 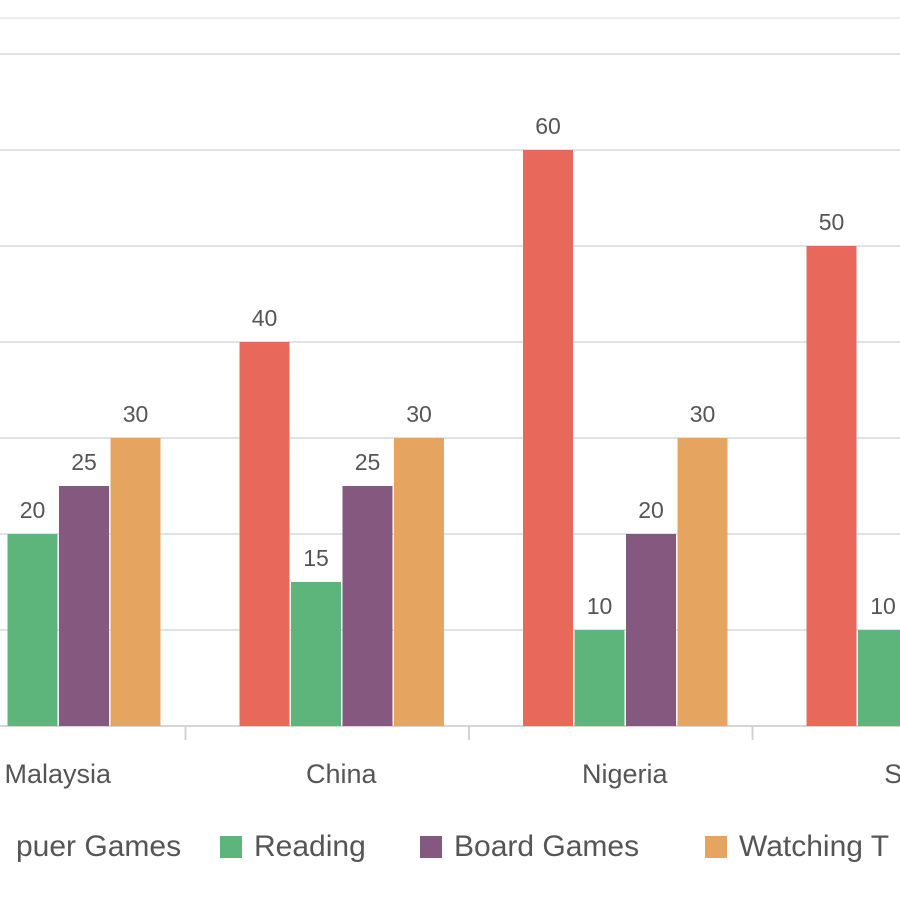 I want to click on data-label: 40, so click(x=265, y=318).